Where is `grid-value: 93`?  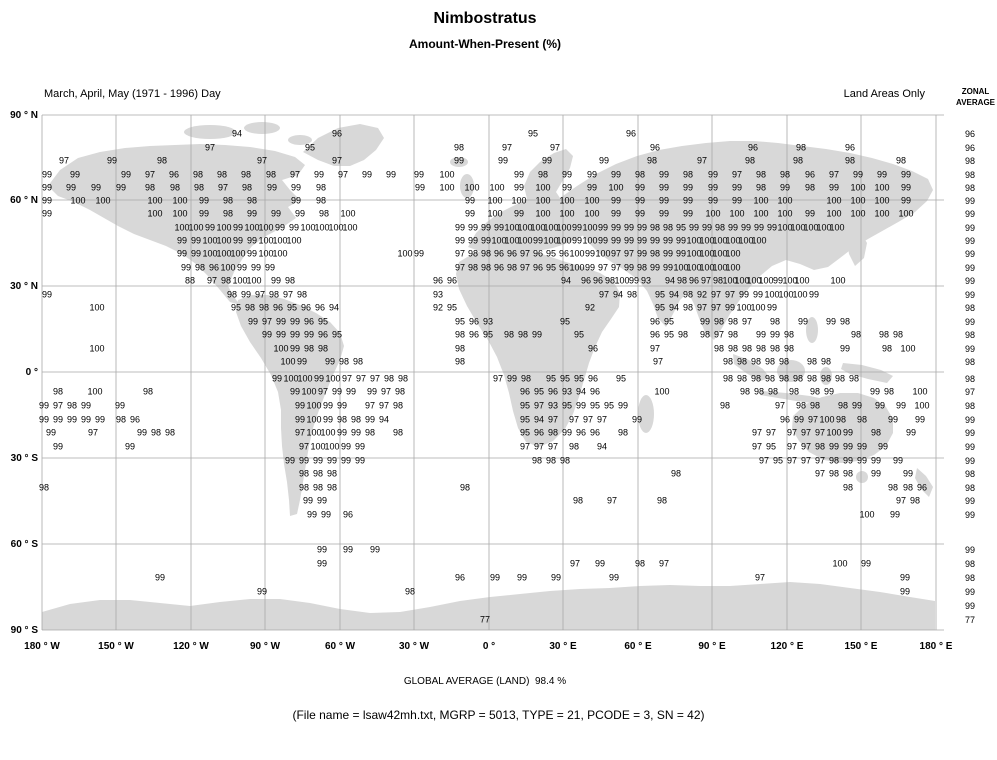
grid-value: 93 is located at coordinates (438, 294).